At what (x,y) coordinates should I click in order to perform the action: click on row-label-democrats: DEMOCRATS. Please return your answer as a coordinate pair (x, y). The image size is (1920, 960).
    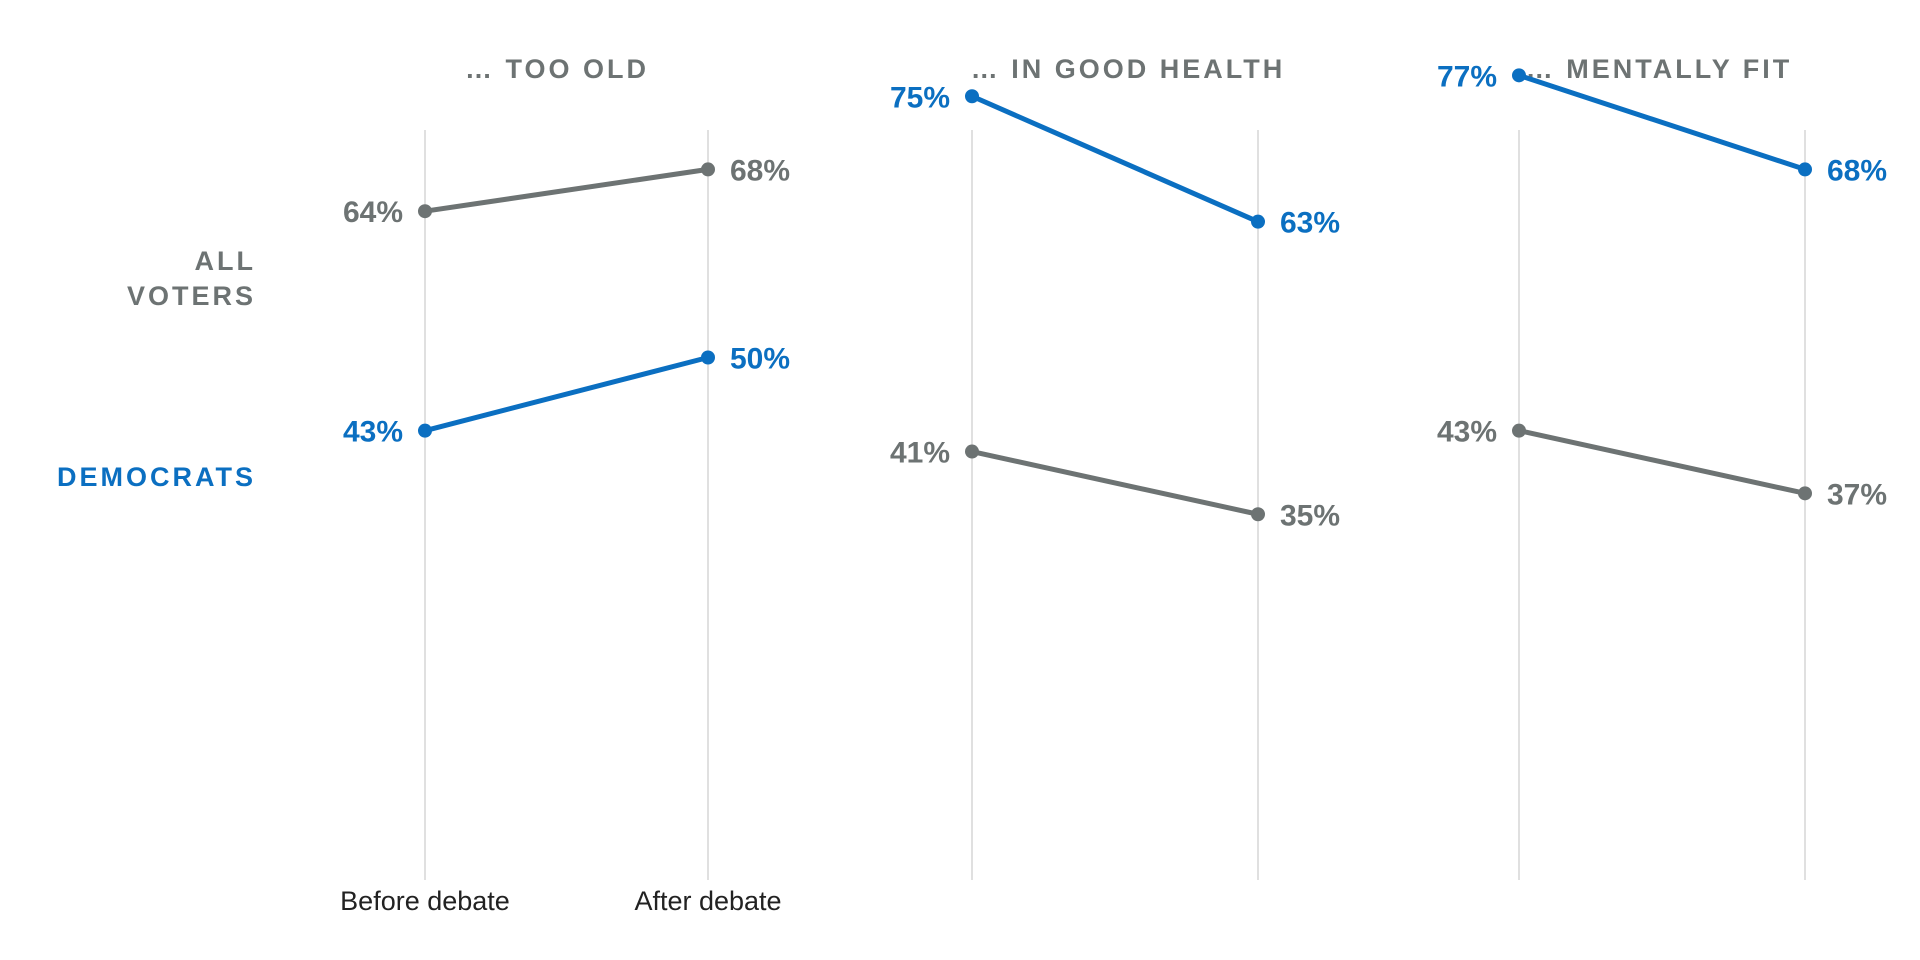
    Looking at the image, I should click on (156, 477).